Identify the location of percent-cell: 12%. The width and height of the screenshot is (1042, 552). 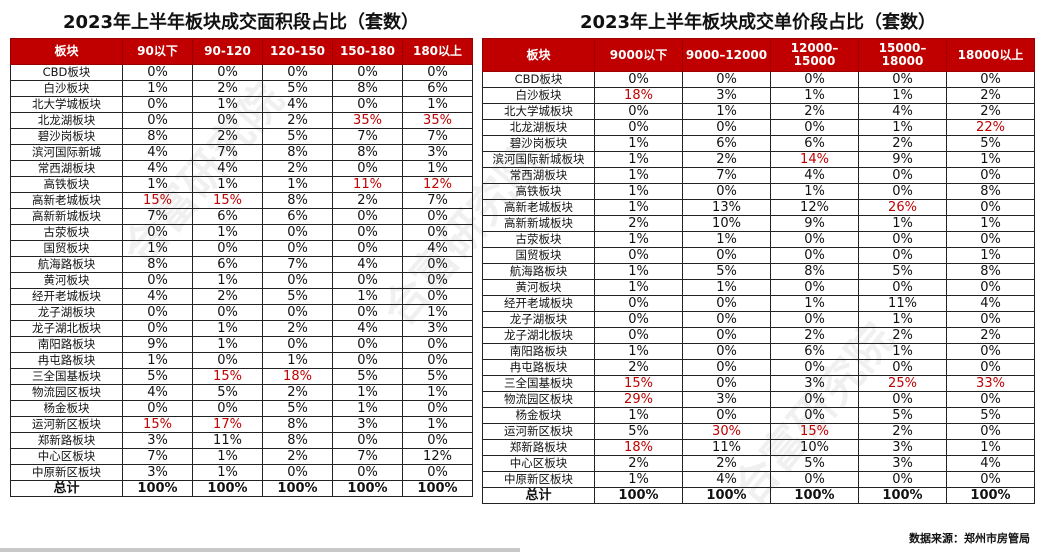
(437, 184).